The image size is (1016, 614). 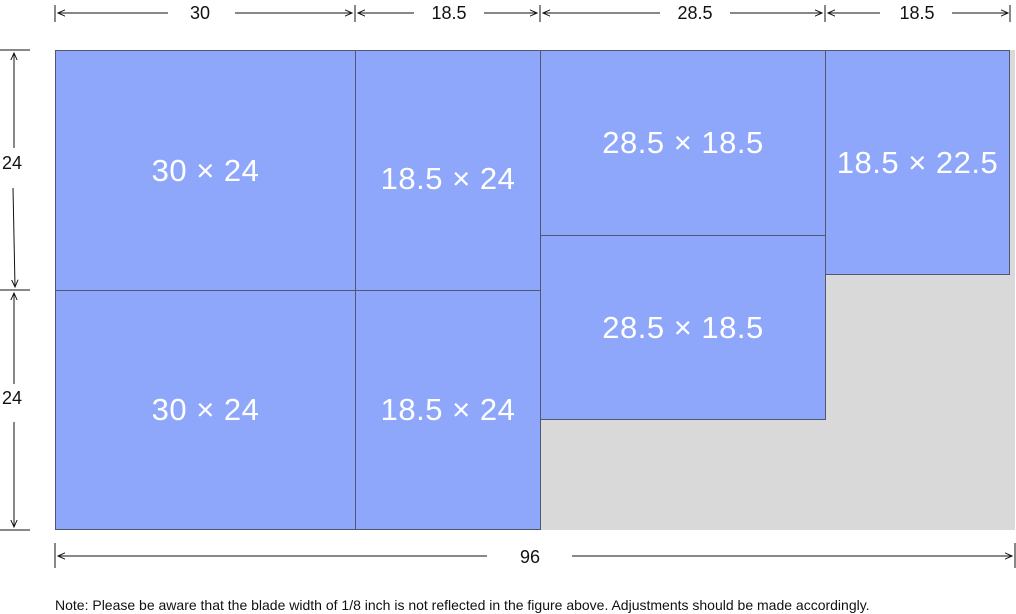 I want to click on top-dimension-label: 28.5, so click(x=695, y=13).